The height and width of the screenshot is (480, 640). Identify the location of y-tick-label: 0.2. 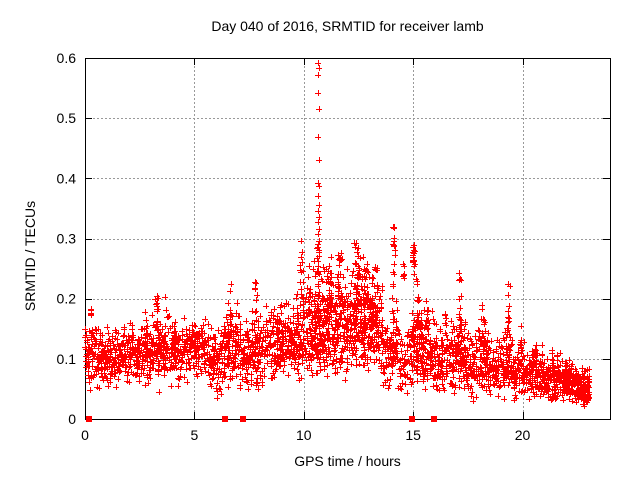
(67, 299).